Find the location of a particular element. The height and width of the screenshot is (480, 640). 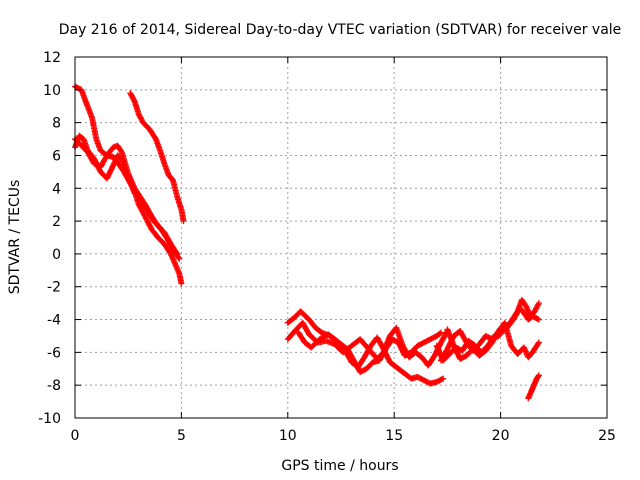

y-tick-label: -10 is located at coordinates (49, 419).